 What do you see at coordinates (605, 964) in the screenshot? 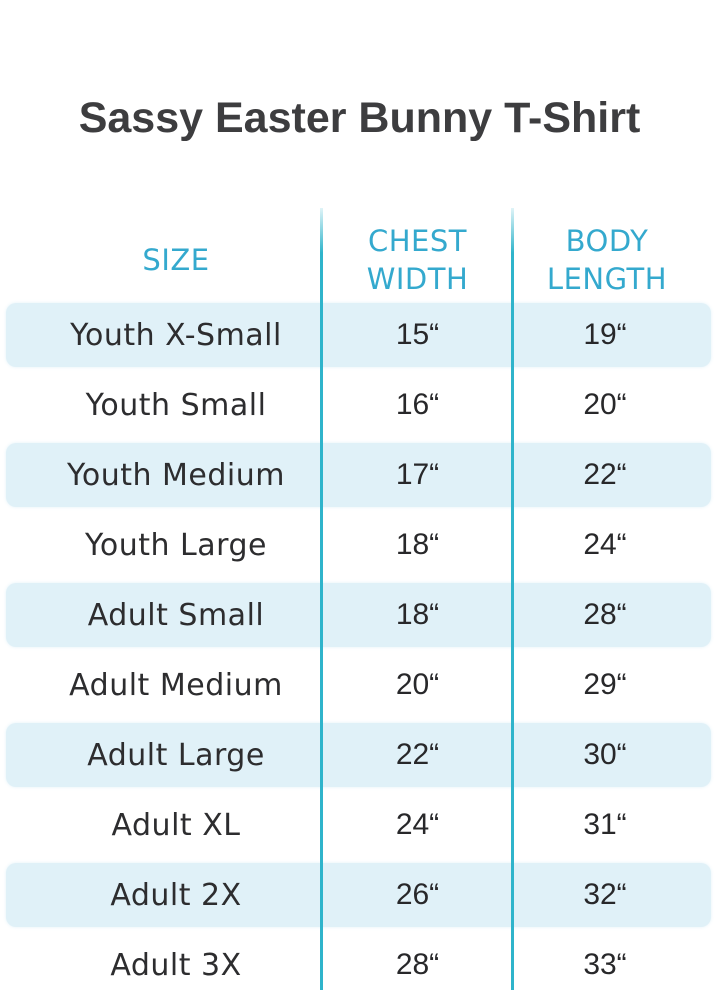
I see `body-length-cell: 33“` at bounding box center [605, 964].